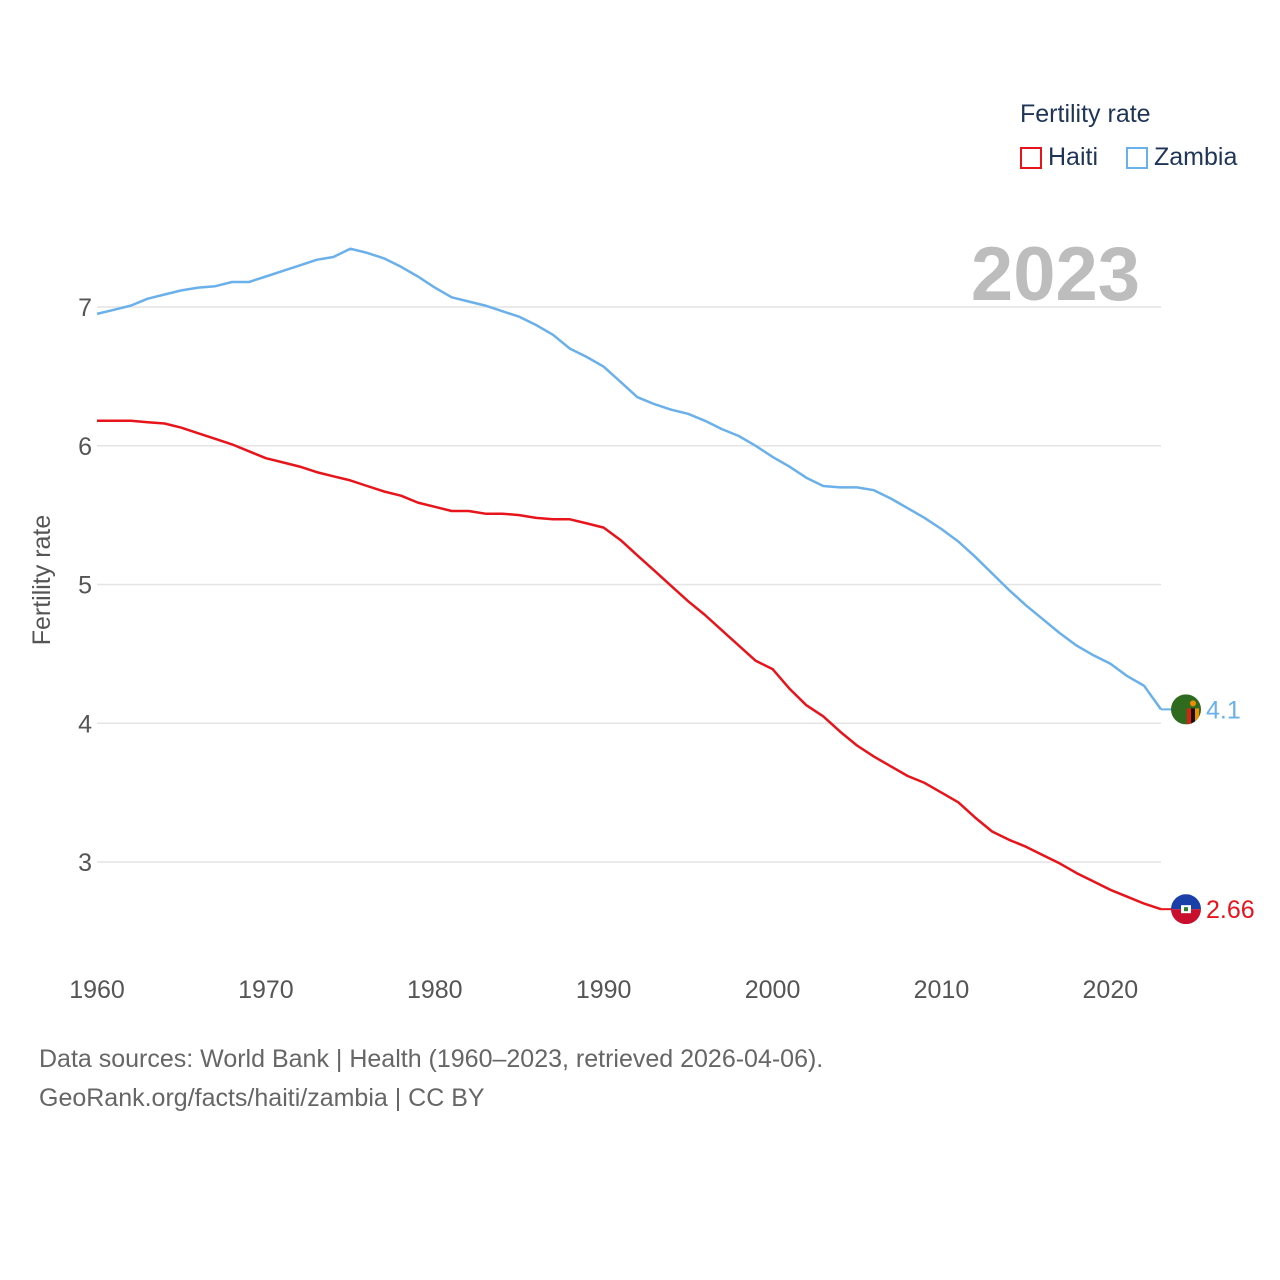 Image resolution: width=1280 pixels, height=1280 pixels. What do you see at coordinates (42, 580) in the screenshot?
I see `y-axis-label: Fertility rate` at bounding box center [42, 580].